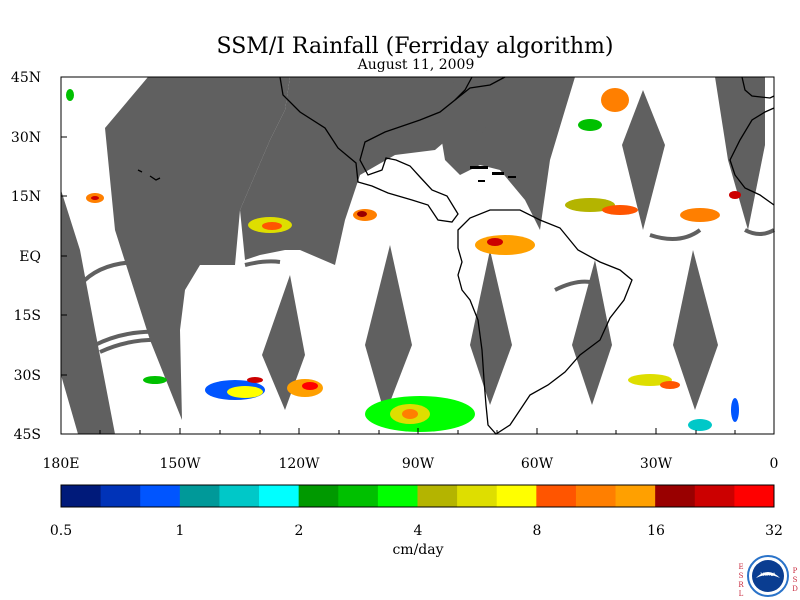 This screenshot has height=600, width=800. I want to click on colorbar-tick-labels: 0.5 1 2 4 8 16 32, so click(416, 531).